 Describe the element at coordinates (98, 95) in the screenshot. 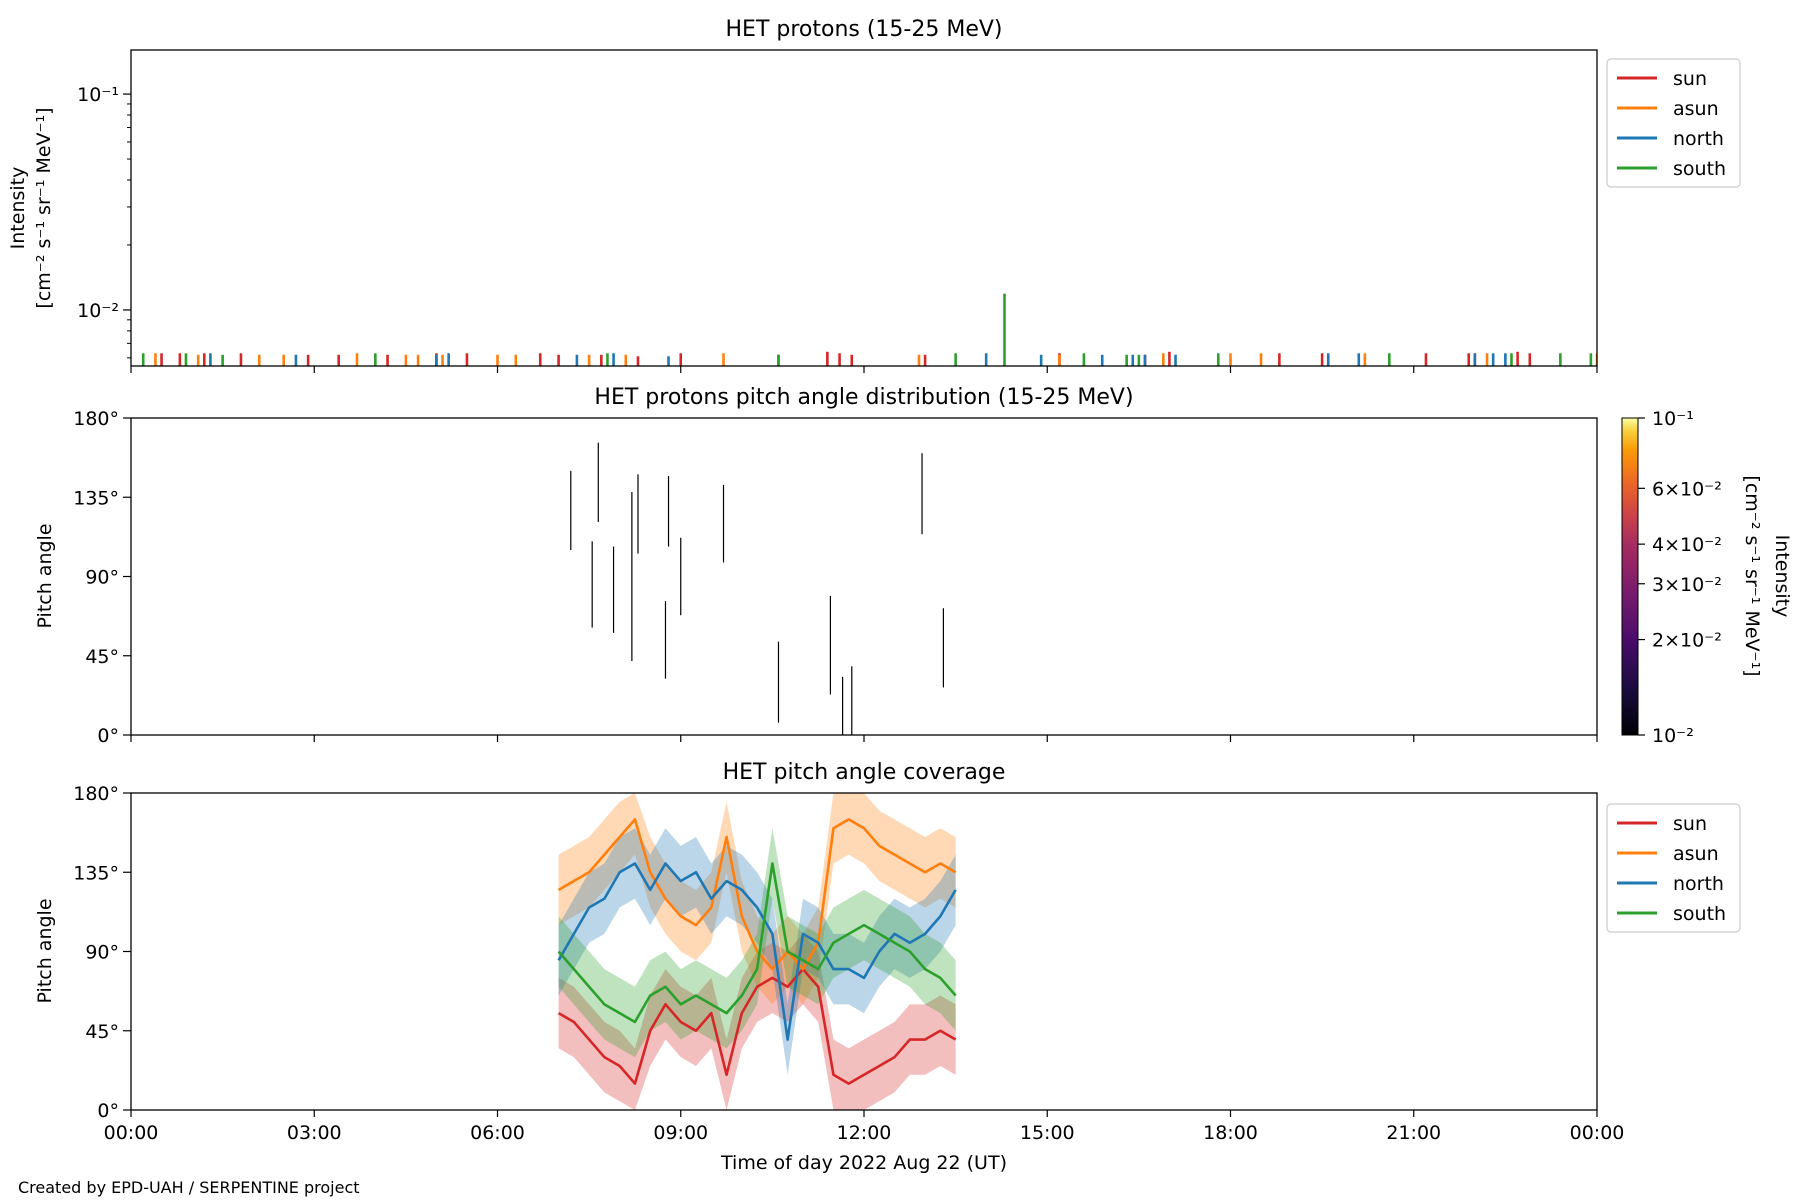

I see `y-tick-label: 10⁻¹` at that location.